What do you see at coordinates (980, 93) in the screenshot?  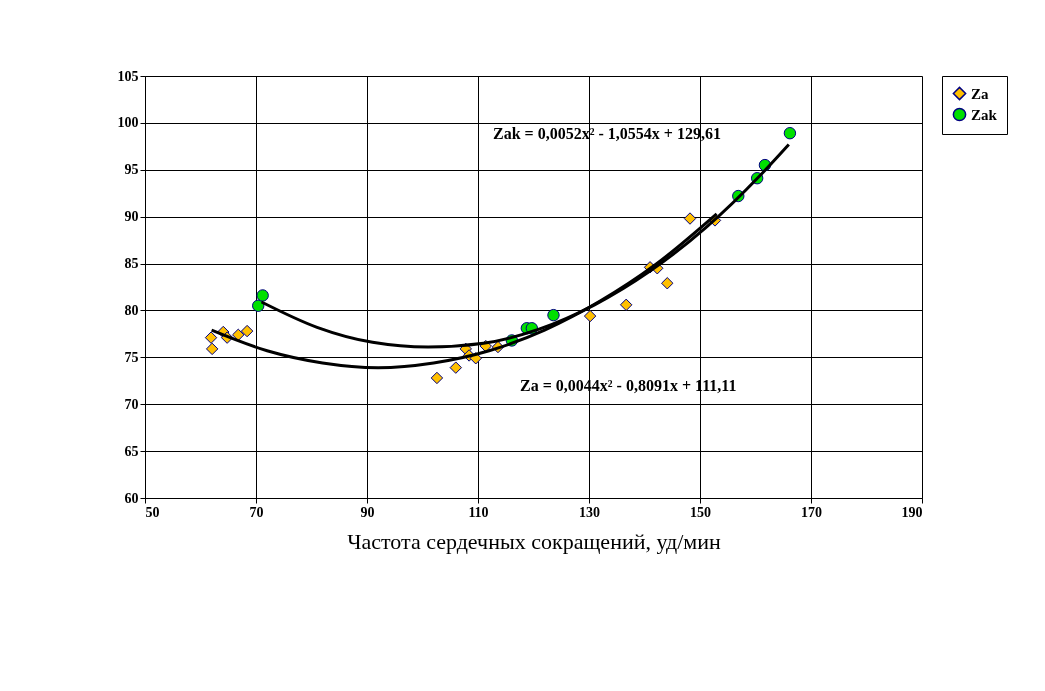 I see `legend-label: Za` at bounding box center [980, 93].